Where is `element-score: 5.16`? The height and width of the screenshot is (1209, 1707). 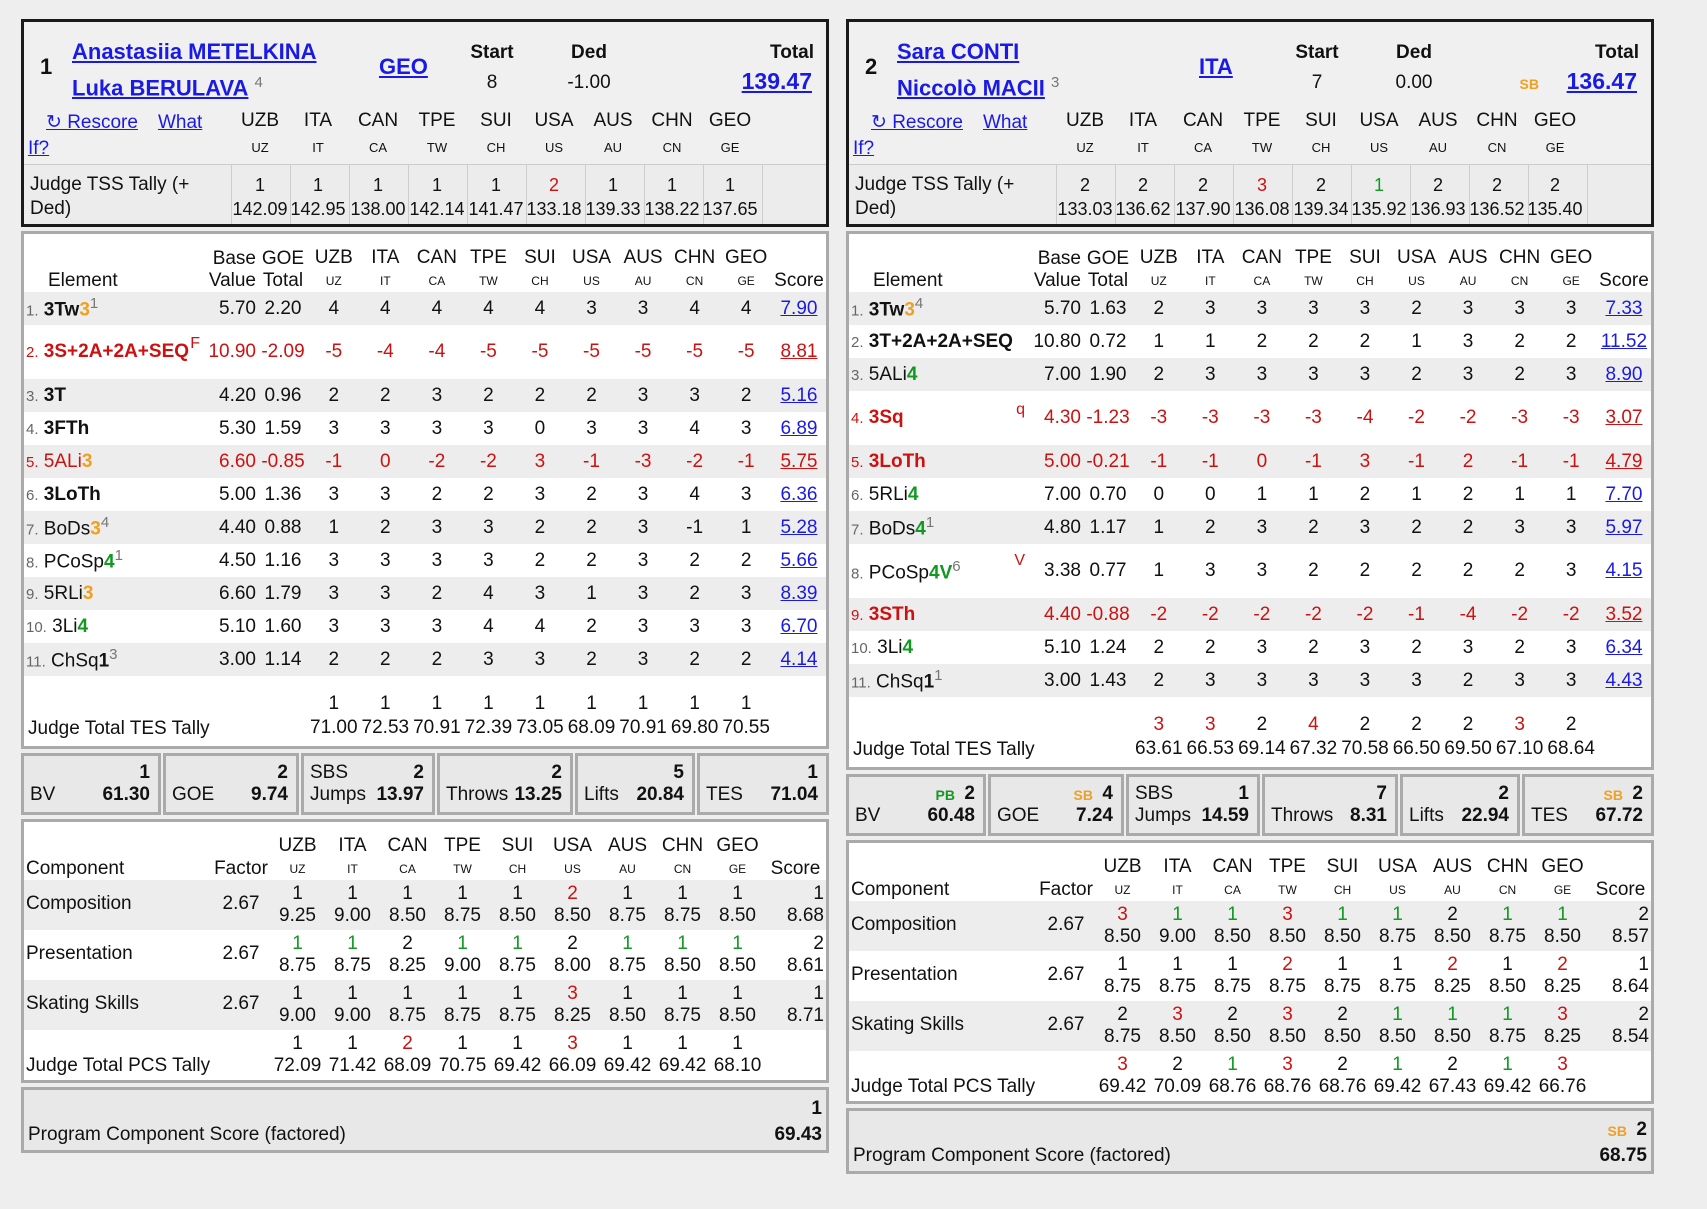
element-score: 5.16 is located at coordinates (799, 395).